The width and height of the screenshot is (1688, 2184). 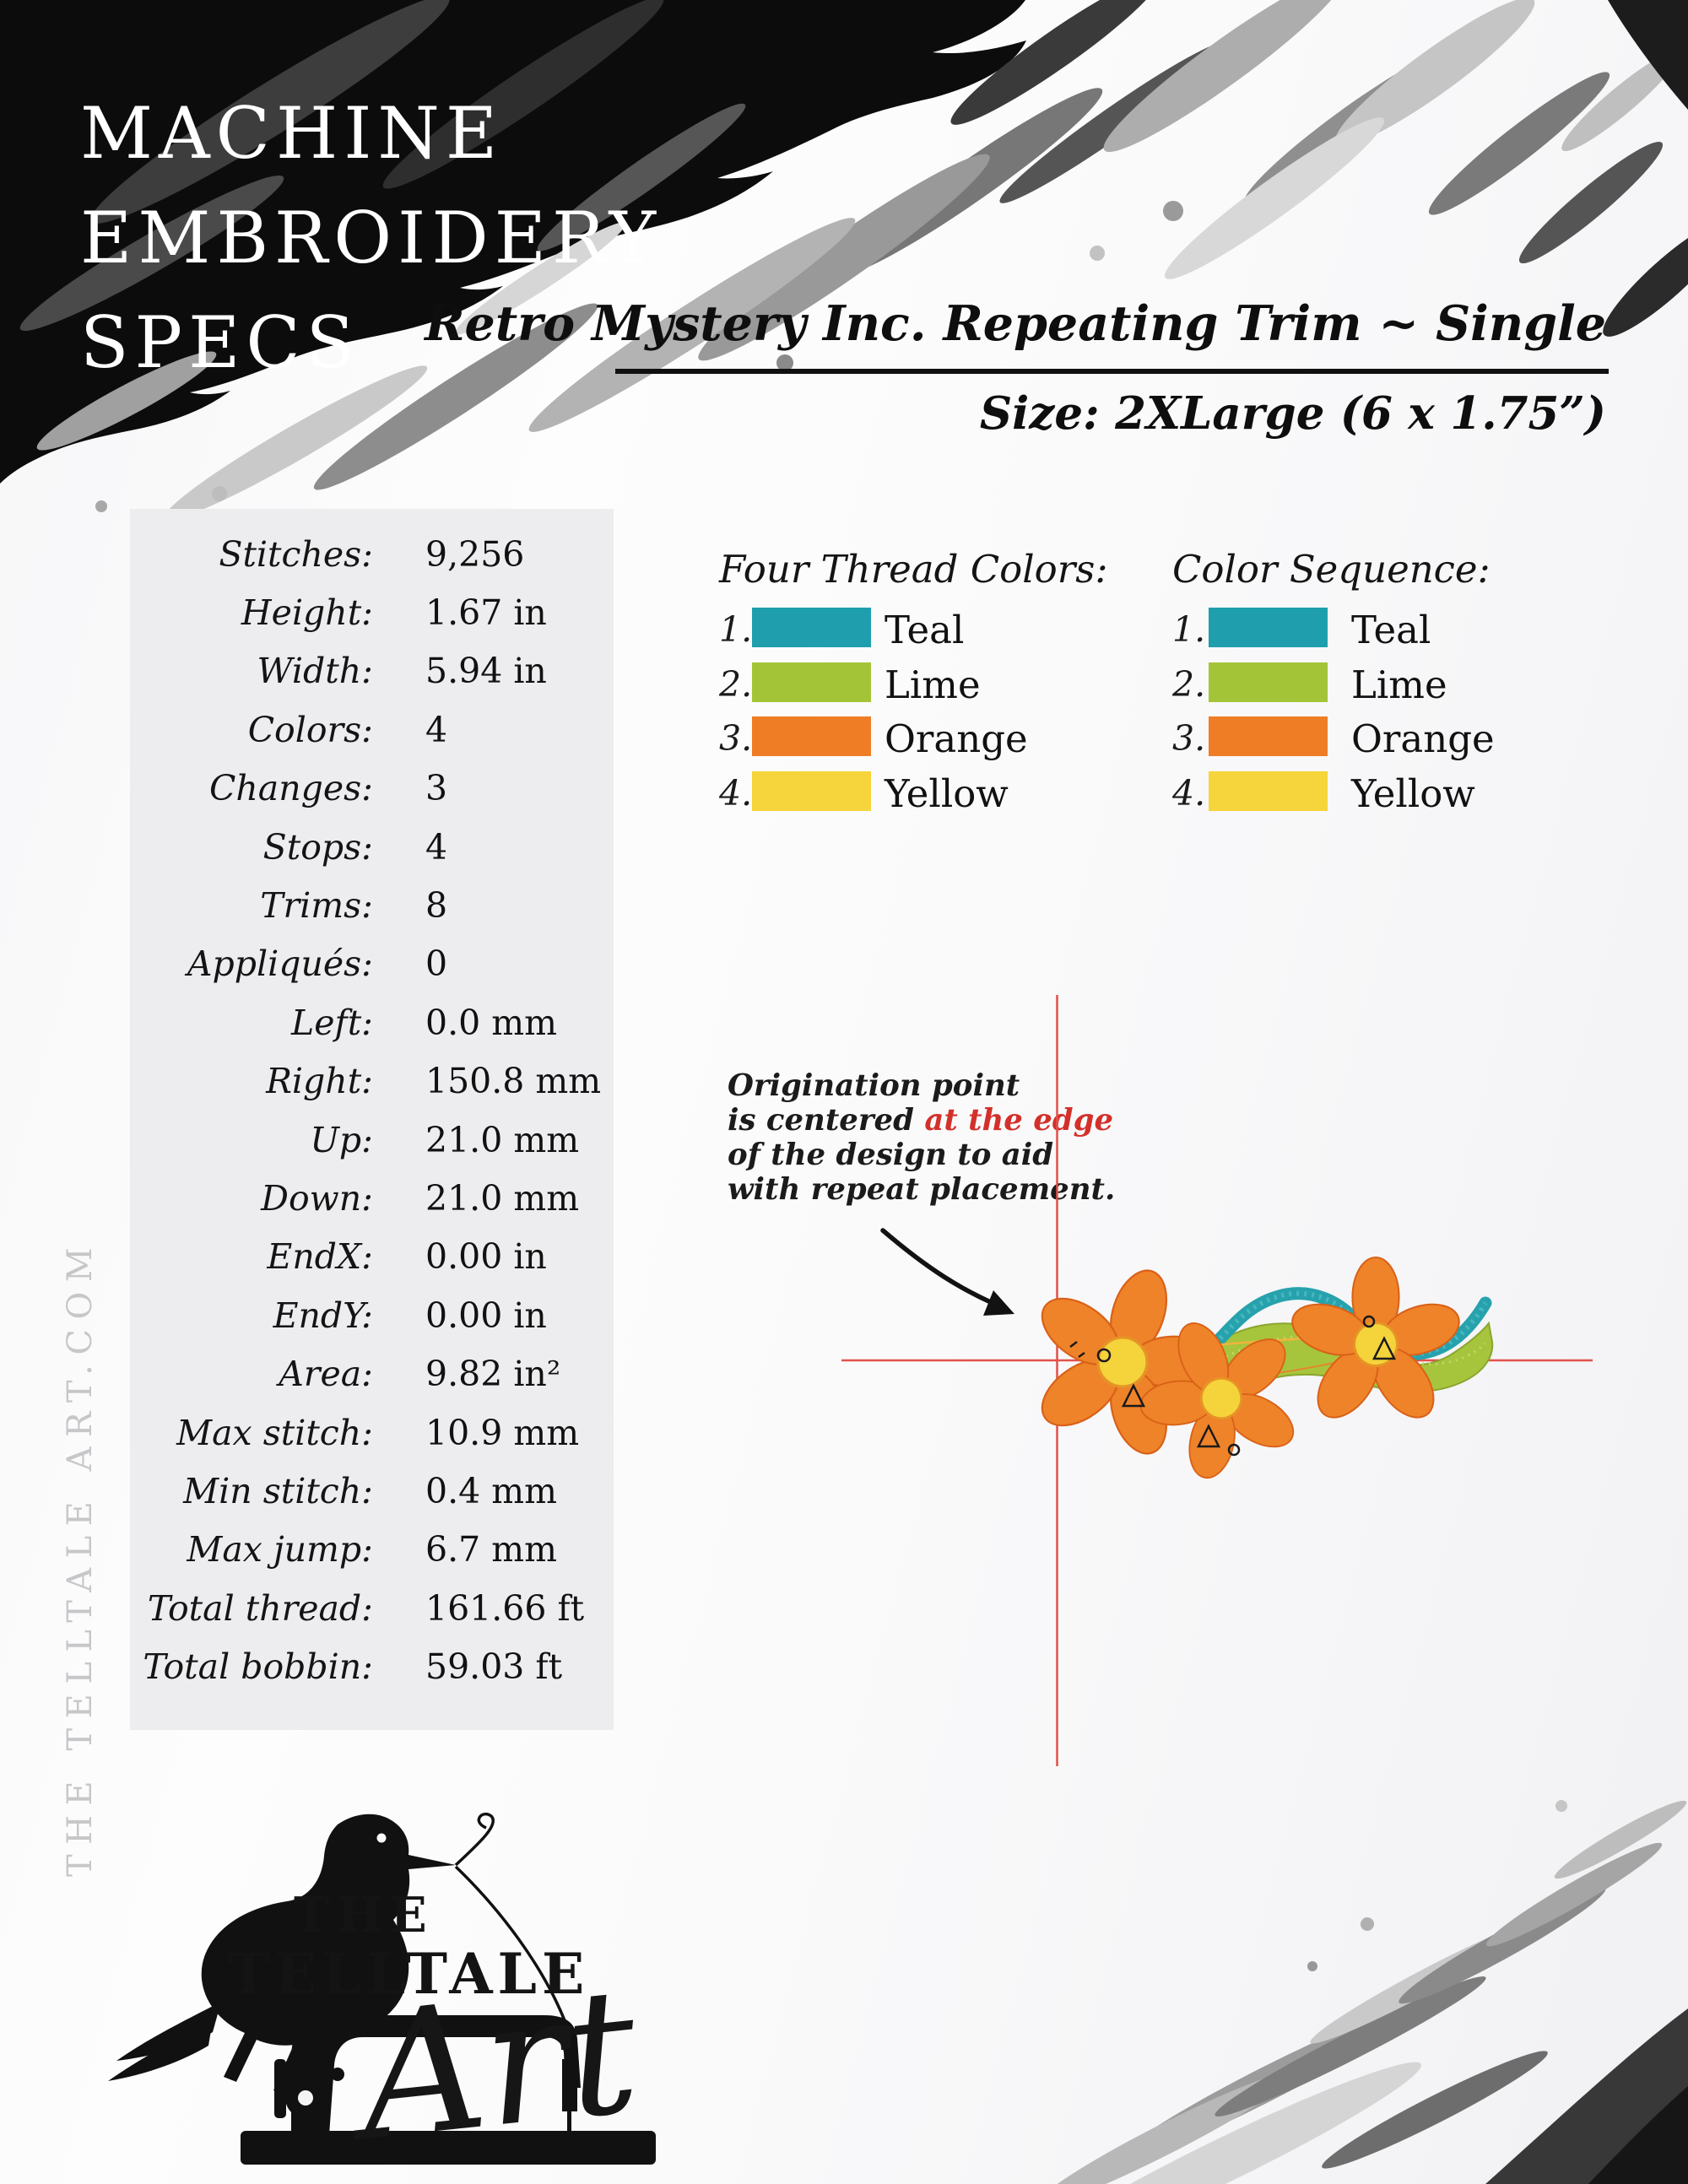 I want to click on logo-word-telltale: TELLTALE, so click(x=409, y=1974).